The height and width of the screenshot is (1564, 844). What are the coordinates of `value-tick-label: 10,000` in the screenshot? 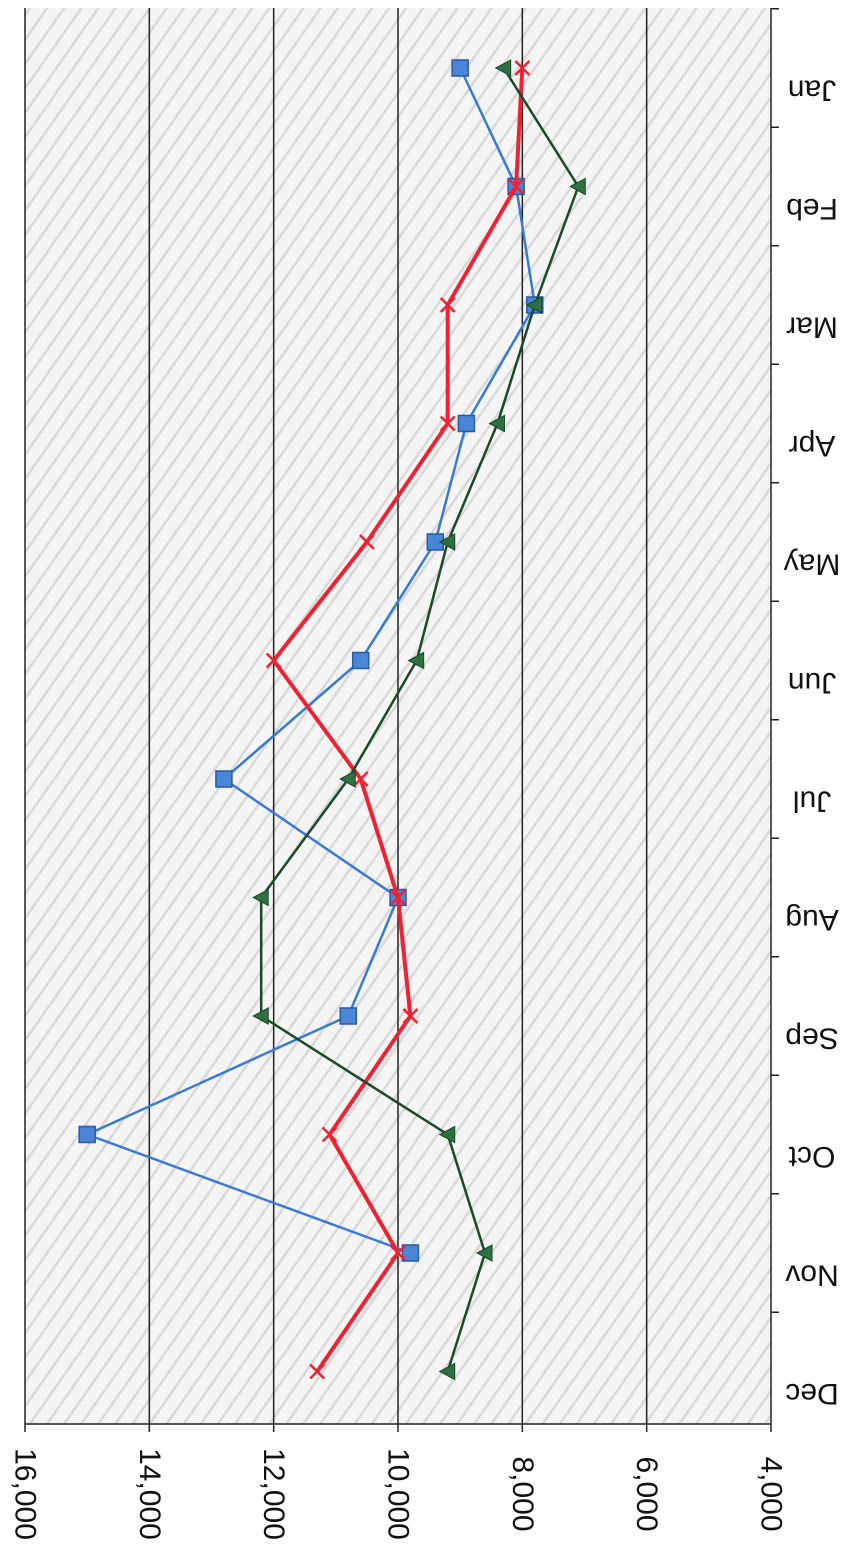 It's located at (398, 1494).